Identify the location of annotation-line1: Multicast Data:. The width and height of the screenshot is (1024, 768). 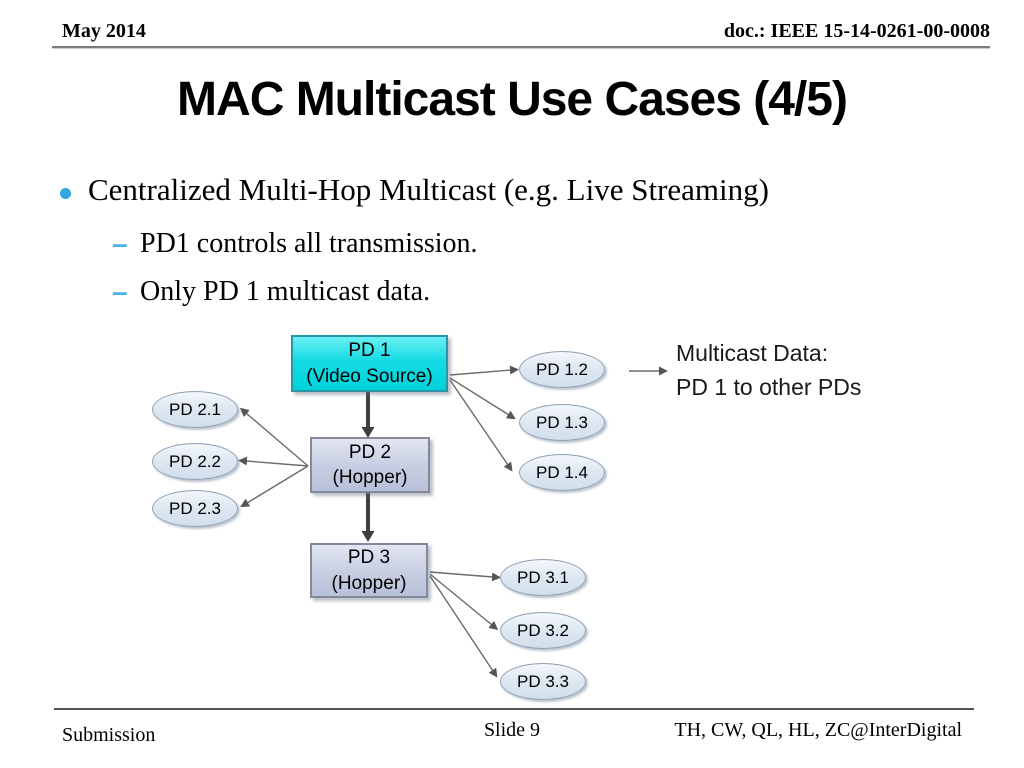
(752, 353).